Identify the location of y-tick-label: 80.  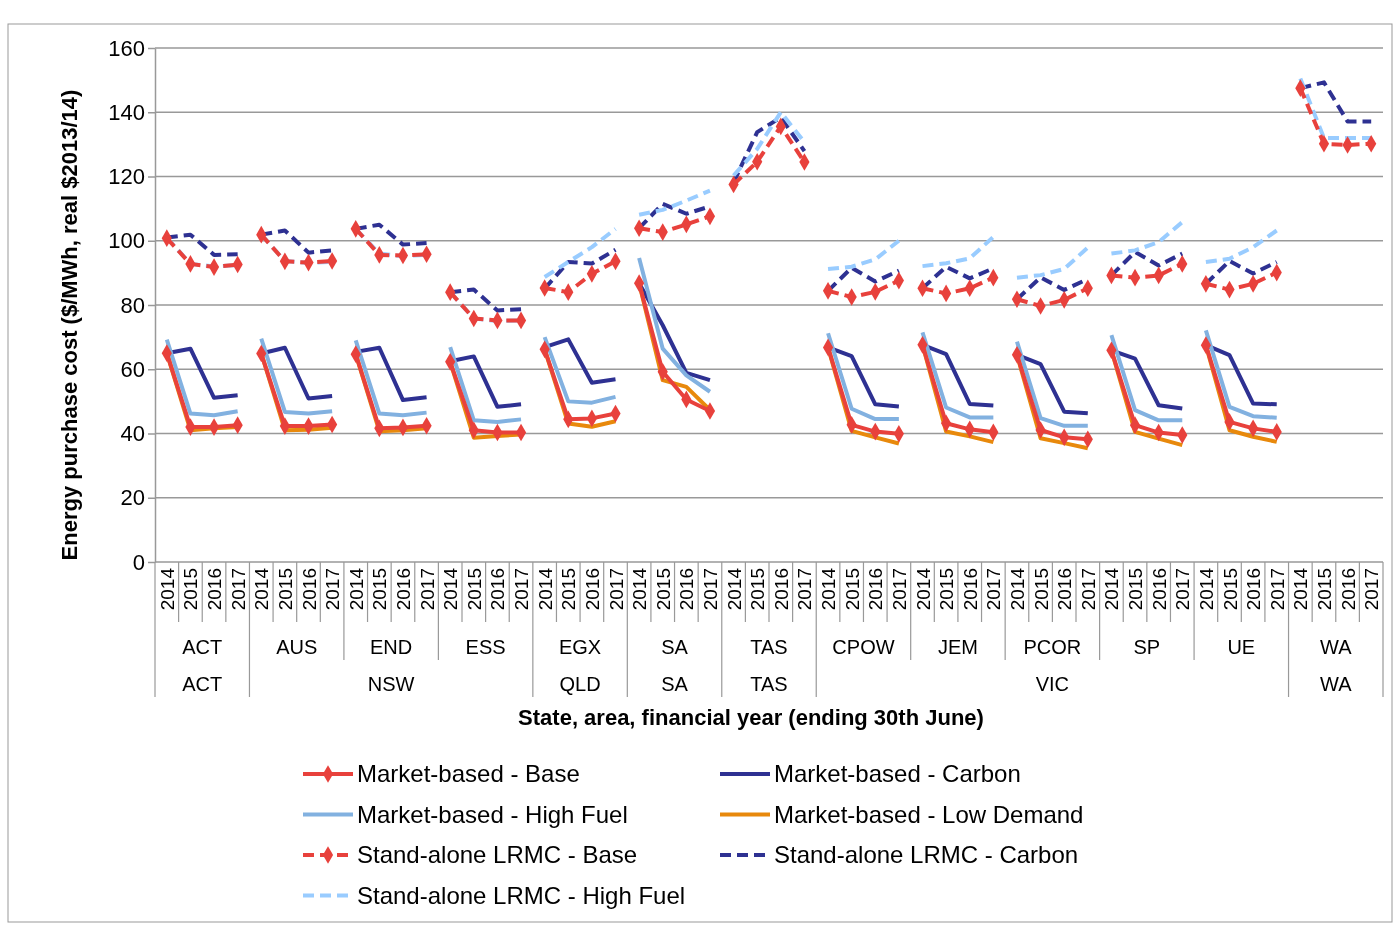
(132, 305).